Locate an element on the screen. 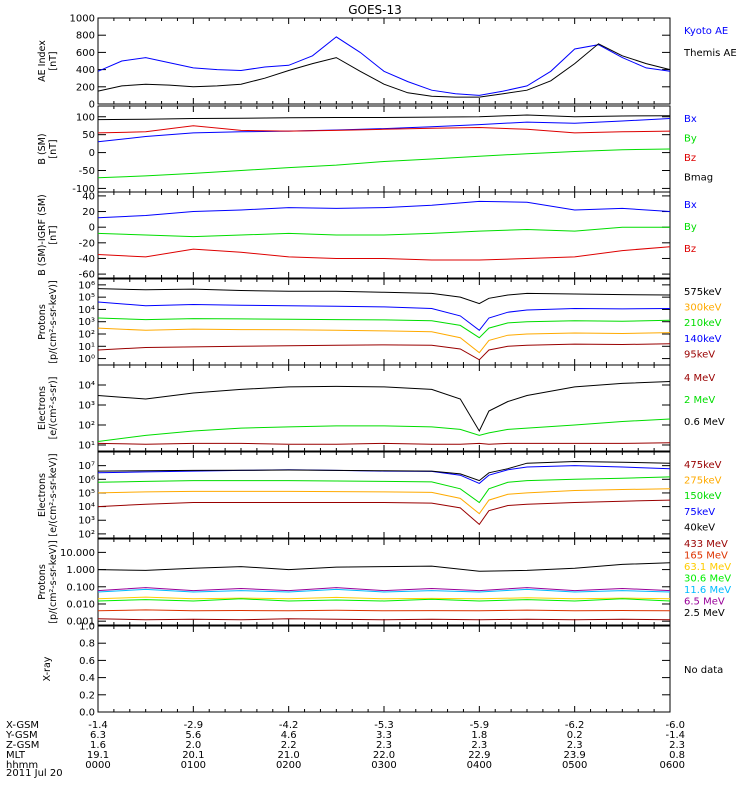 This screenshot has height=800, width=750. orbit-row-value: 6.3 is located at coordinates (98, 735).